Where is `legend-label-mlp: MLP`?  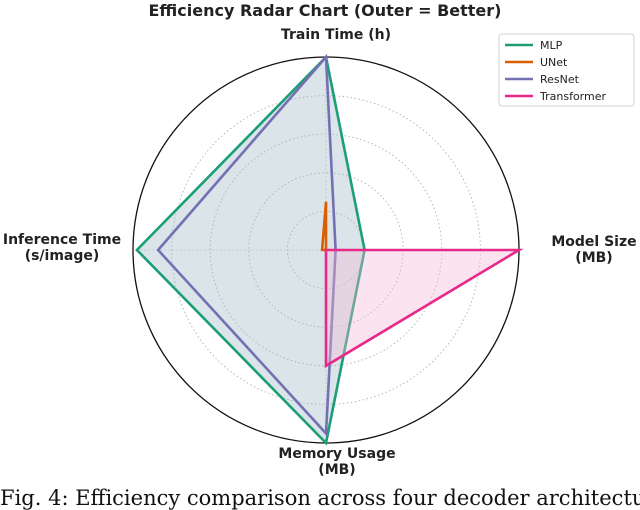 legend-label-mlp: MLP is located at coordinates (551, 45).